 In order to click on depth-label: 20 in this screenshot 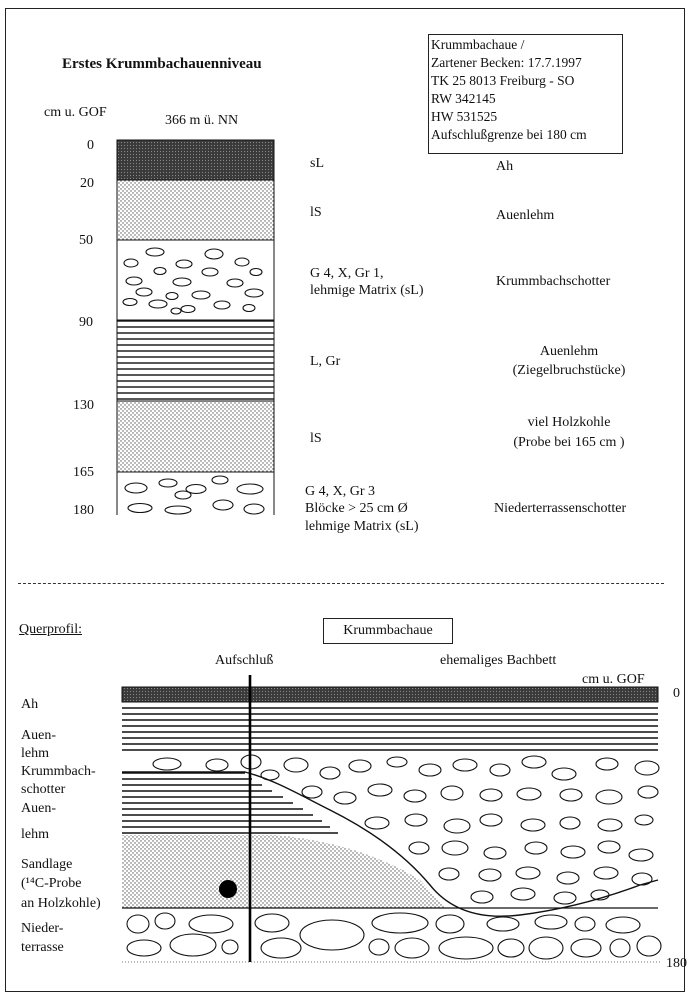, I will do `click(87, 183)`.